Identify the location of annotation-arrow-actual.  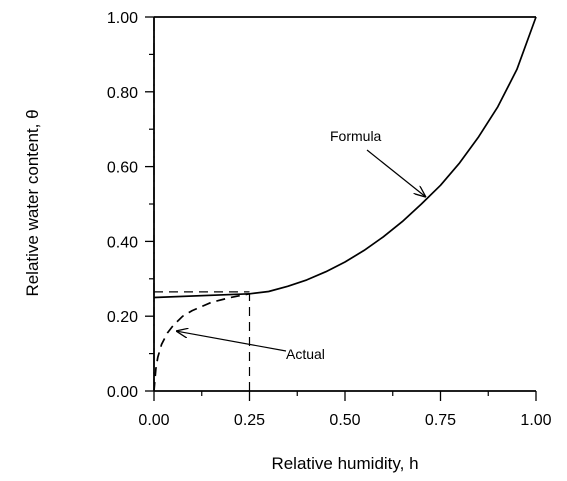
(232, 341).